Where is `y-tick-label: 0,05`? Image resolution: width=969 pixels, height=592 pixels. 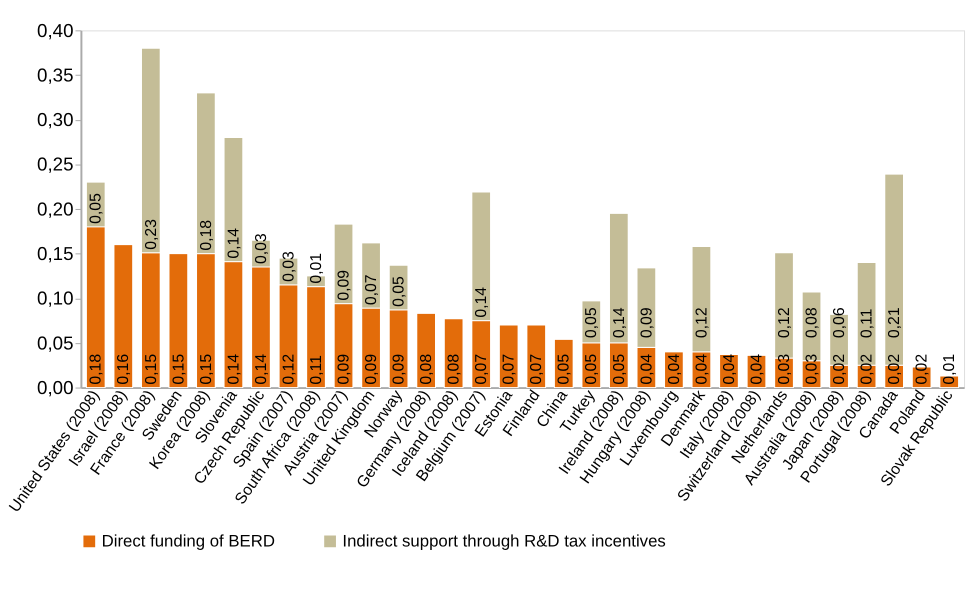
y-tick-label: 0,05 is located at coordinates (55, 343).